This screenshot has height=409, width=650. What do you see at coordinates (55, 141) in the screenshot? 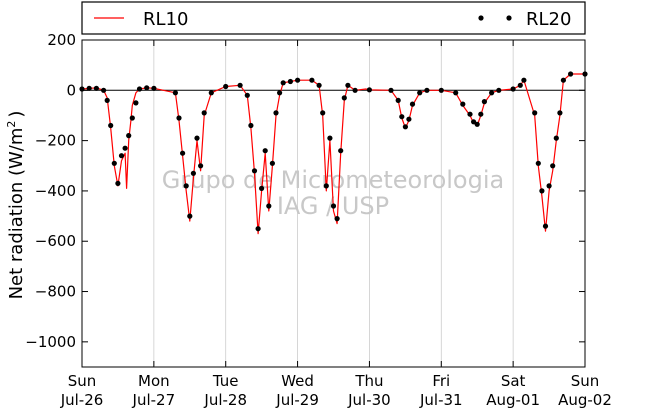
I see `y-tick-label: −200` at bounding box center [55, 141].